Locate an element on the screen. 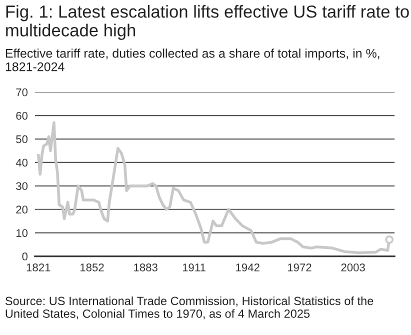  x-tick-label: 1821 is located at coordinates (38, 268).